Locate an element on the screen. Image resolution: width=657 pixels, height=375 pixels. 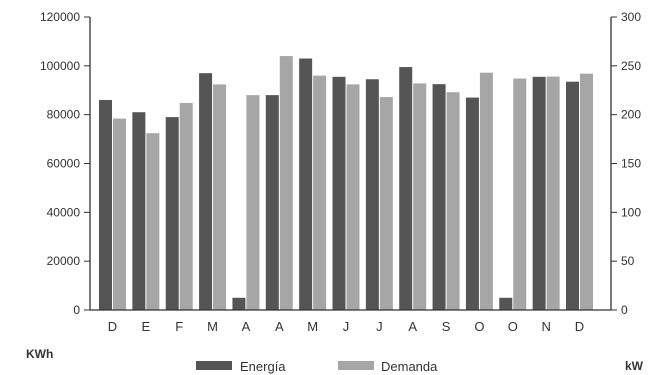
left-tick-label: 60000 is located at coordinates (64, 164).